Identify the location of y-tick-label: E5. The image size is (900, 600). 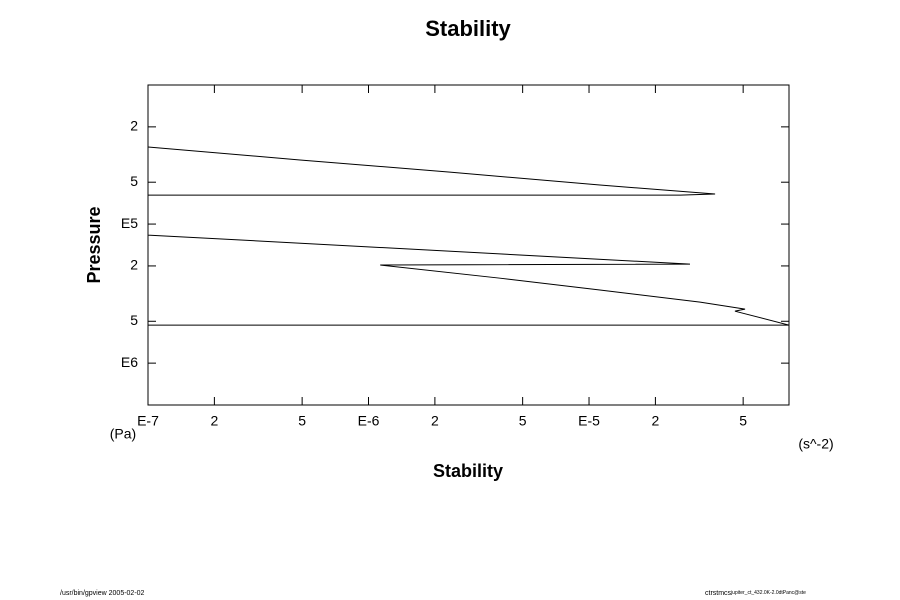
(129, 223).